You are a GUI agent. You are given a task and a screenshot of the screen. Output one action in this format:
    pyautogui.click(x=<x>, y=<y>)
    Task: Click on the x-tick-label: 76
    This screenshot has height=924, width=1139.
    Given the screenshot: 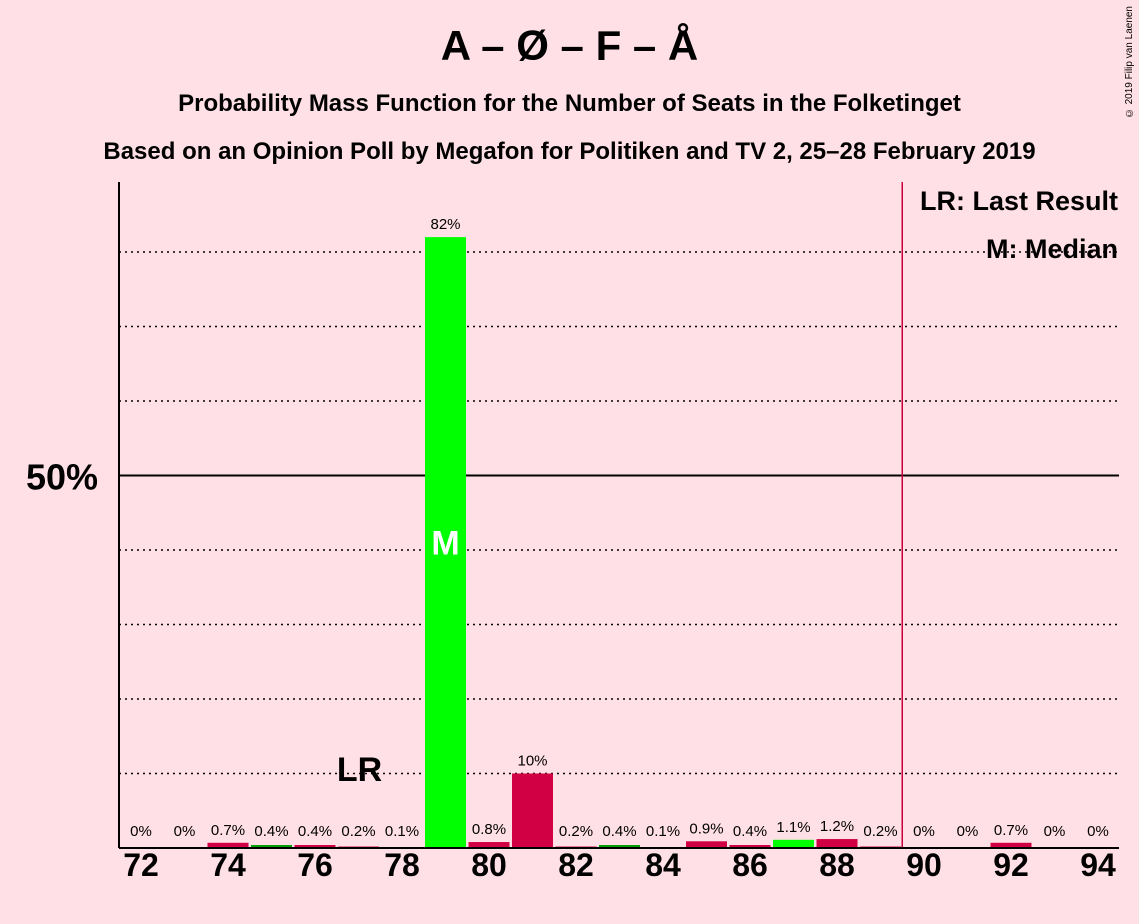 What is the action you would take?
    pyautogui.click(x=315, y=865)
    